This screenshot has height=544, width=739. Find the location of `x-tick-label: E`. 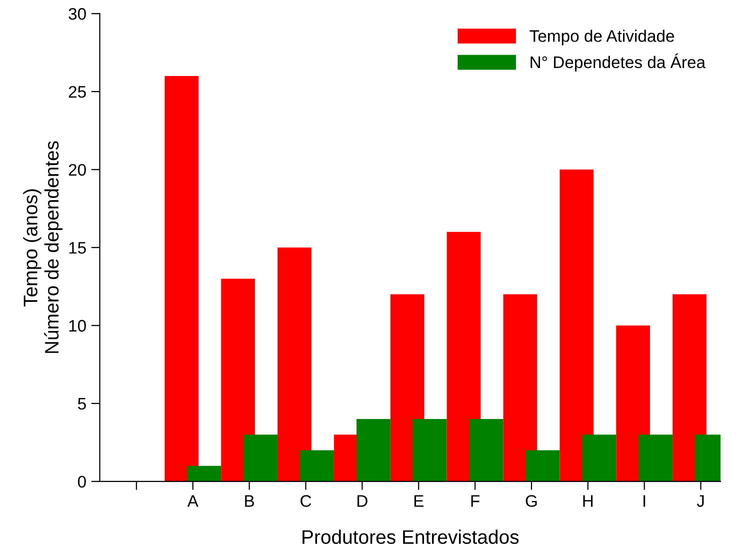

x-tick-label: E is located at coordinates (419, 501).